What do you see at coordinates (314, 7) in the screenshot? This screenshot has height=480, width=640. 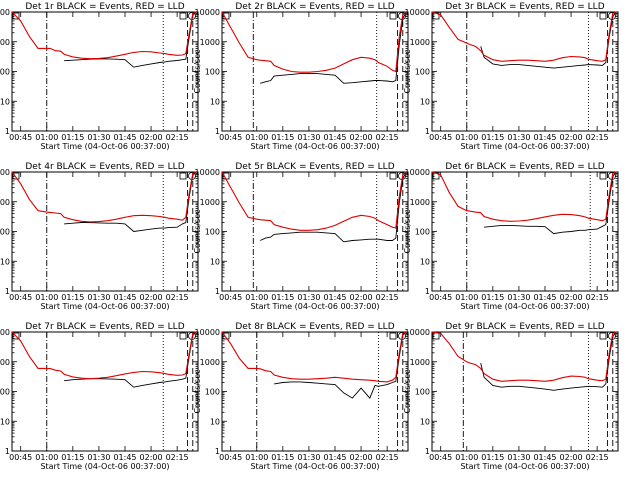 I see `panel-title: Det 2r BLACK = Events, RED = LLD` at bounding box center [314, 7].